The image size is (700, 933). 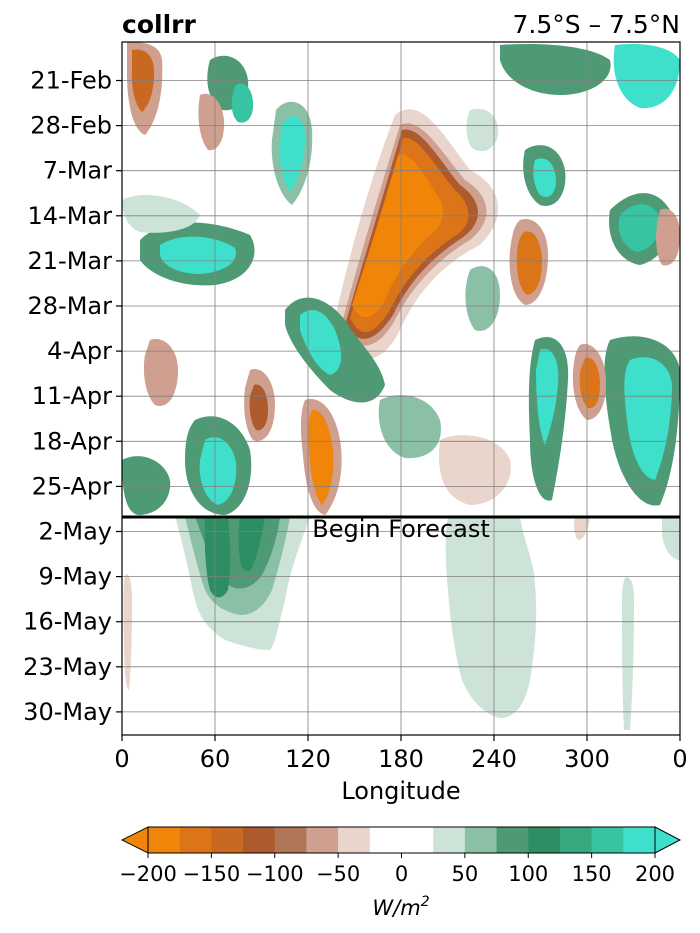 I want to click on chart-title-right: 7.5°S – 7.5°N, so click(x=596, y=24).